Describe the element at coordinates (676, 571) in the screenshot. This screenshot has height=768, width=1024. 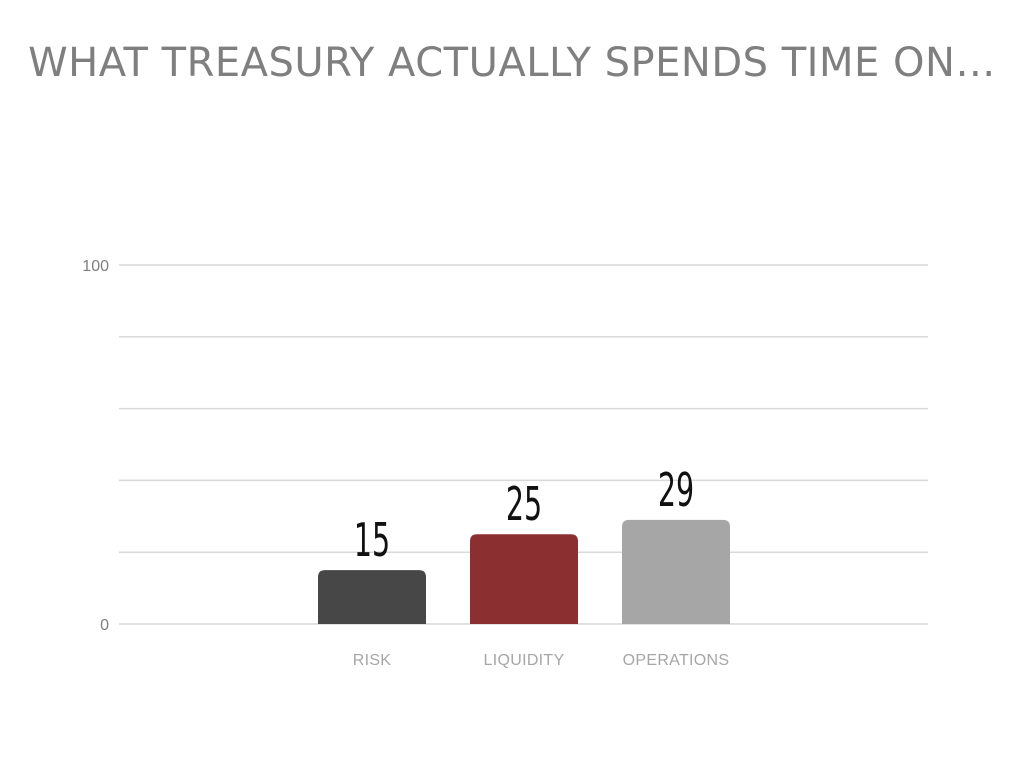
I see `bar-operations` at that location.